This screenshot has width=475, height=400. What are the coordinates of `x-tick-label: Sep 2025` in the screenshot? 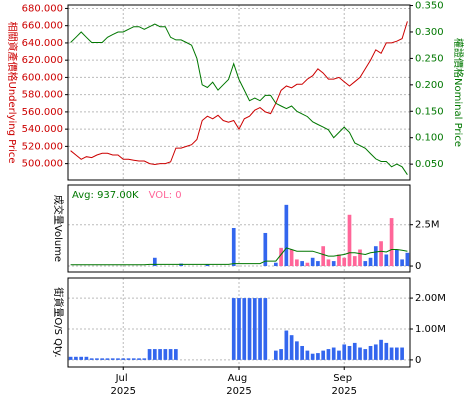 It's located at (344, 385).